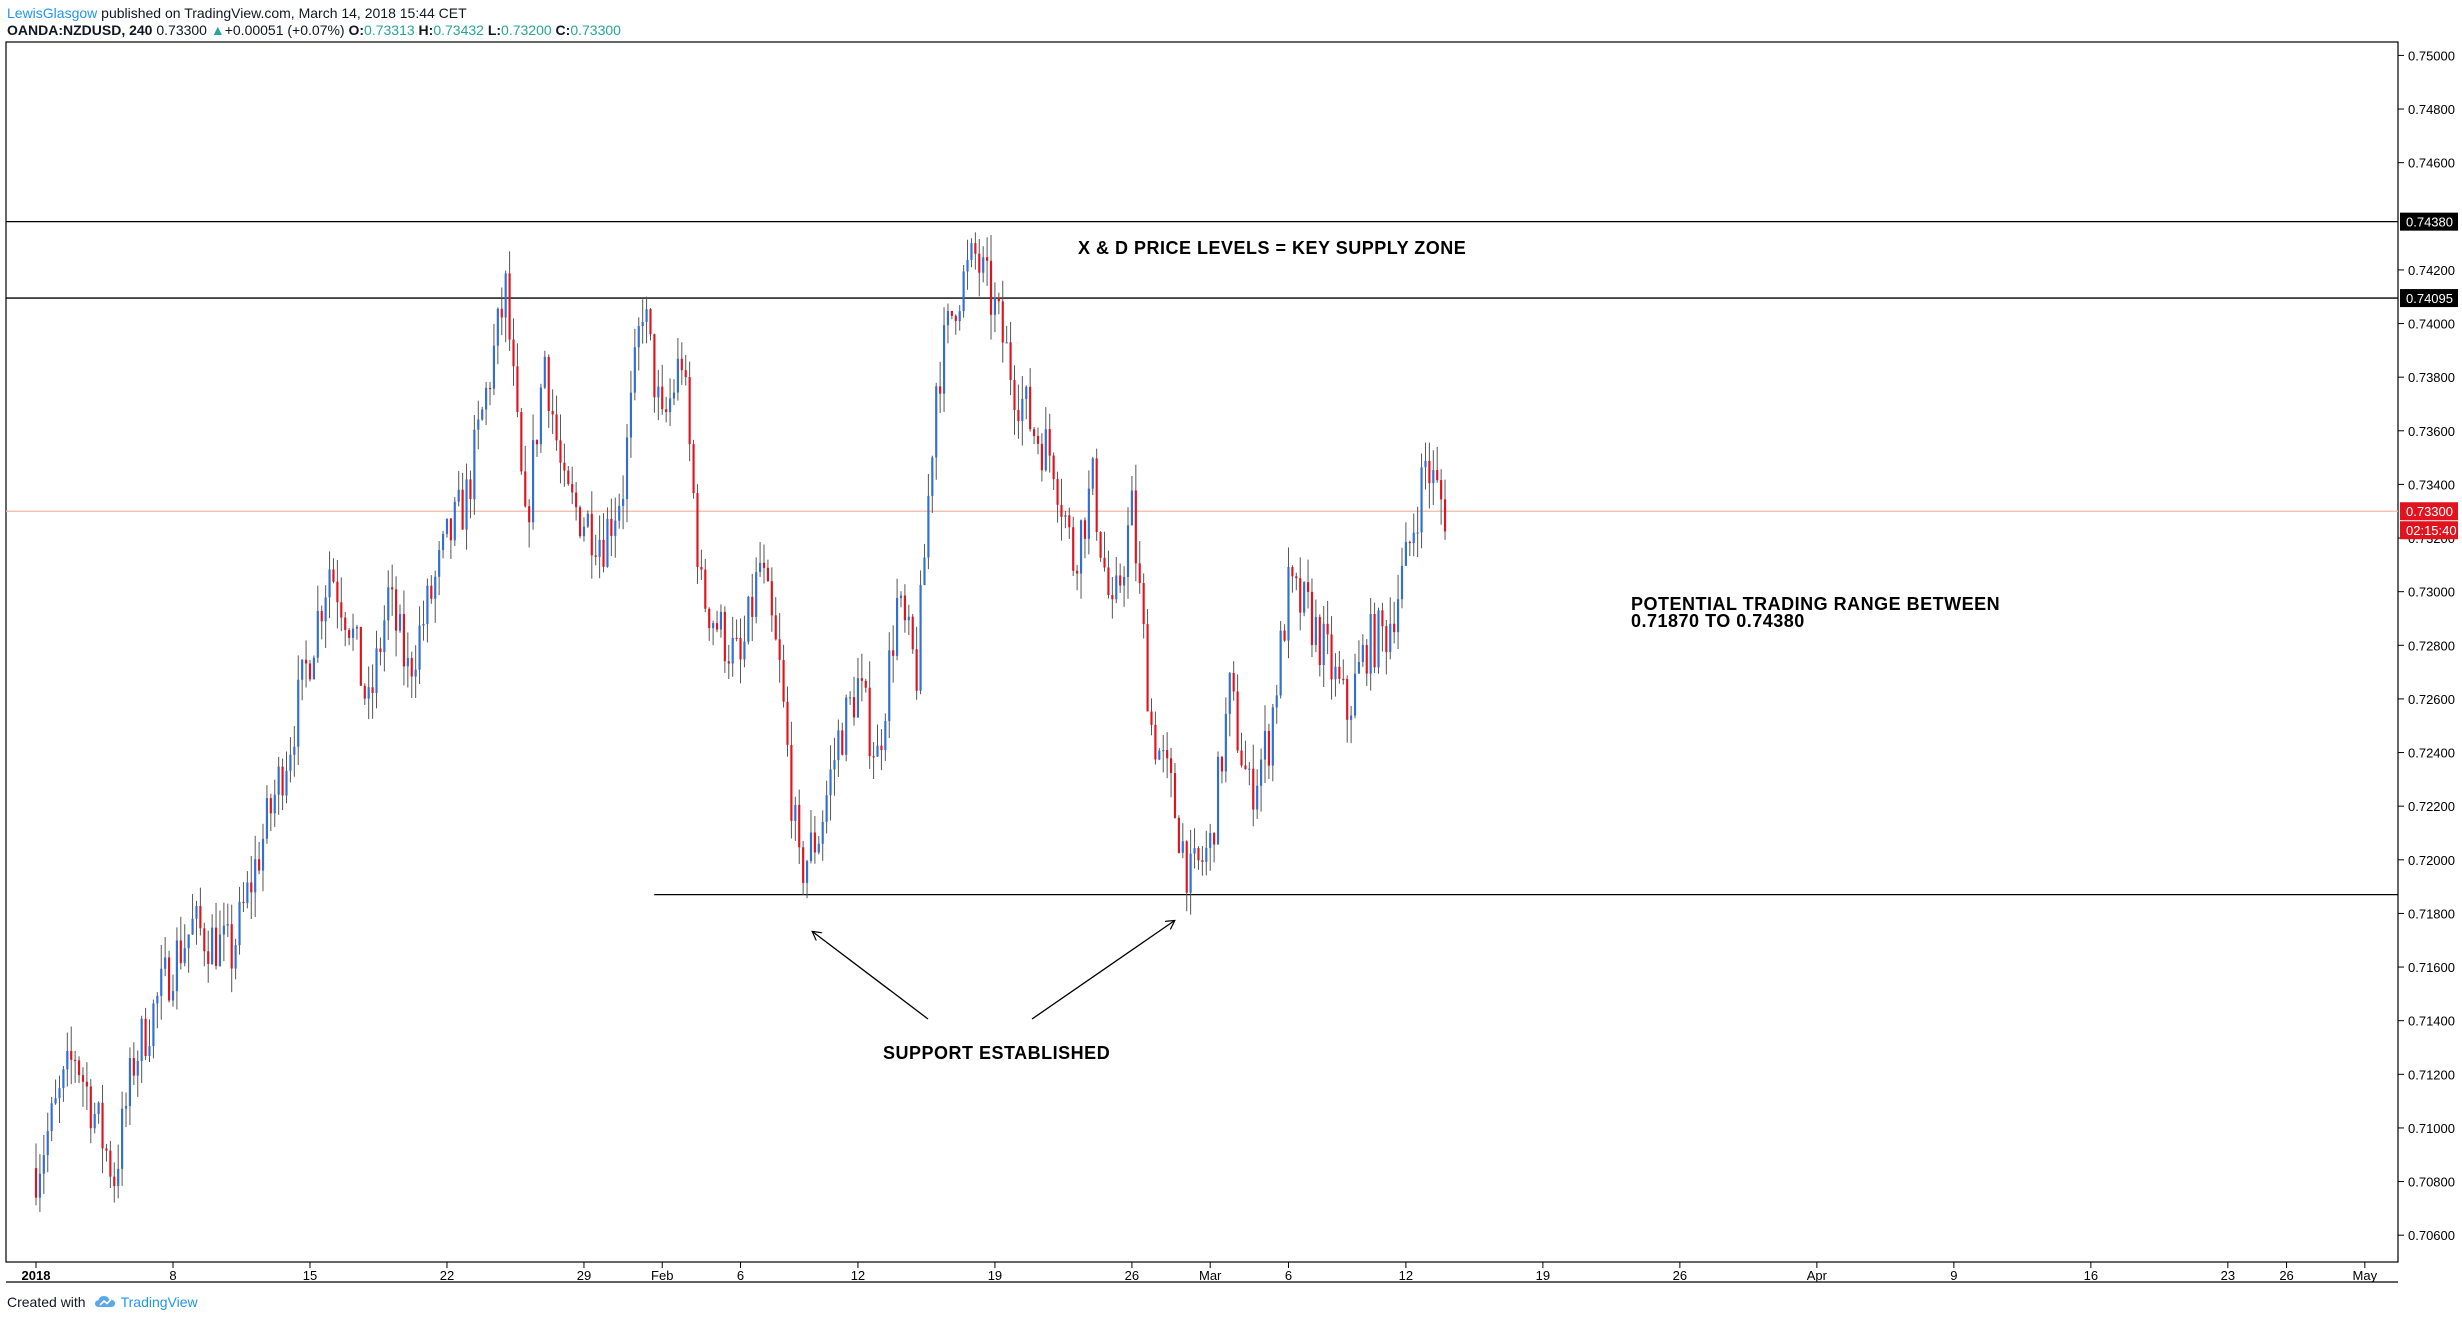 The height and width of the screenshot is (1320, 2462). Describe the element at coordinates (2286, 1275) in the screenshot. I see `time-tick-label: 26` at that location.